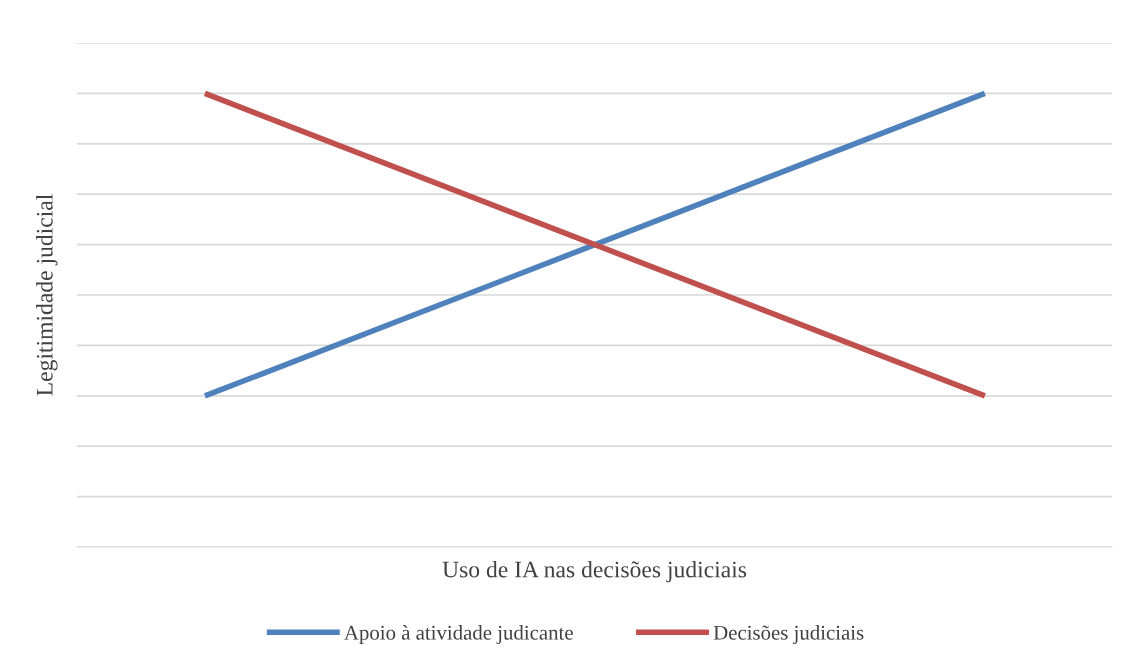  I want to click on legend-label: Apoio à atividade judicante, so click(458, 634).